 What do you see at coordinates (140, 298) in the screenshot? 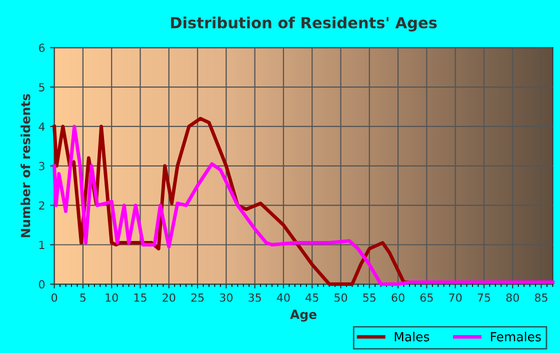
I see `x-tick-label: 15` at bounding box center [140, 298].